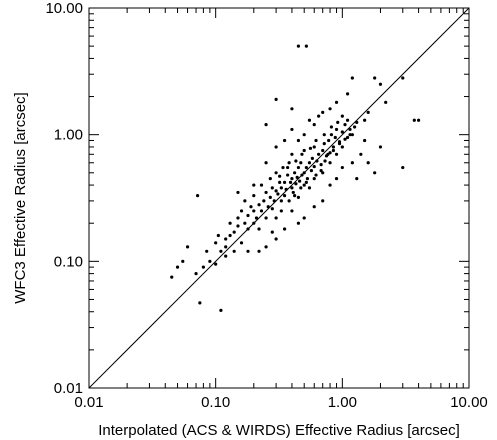 The height and width of the screenshot is (440, 497). Describe the element at coordinates (64, 8) in the screenshot. I see `y-tick-label: 10.00` at that location.